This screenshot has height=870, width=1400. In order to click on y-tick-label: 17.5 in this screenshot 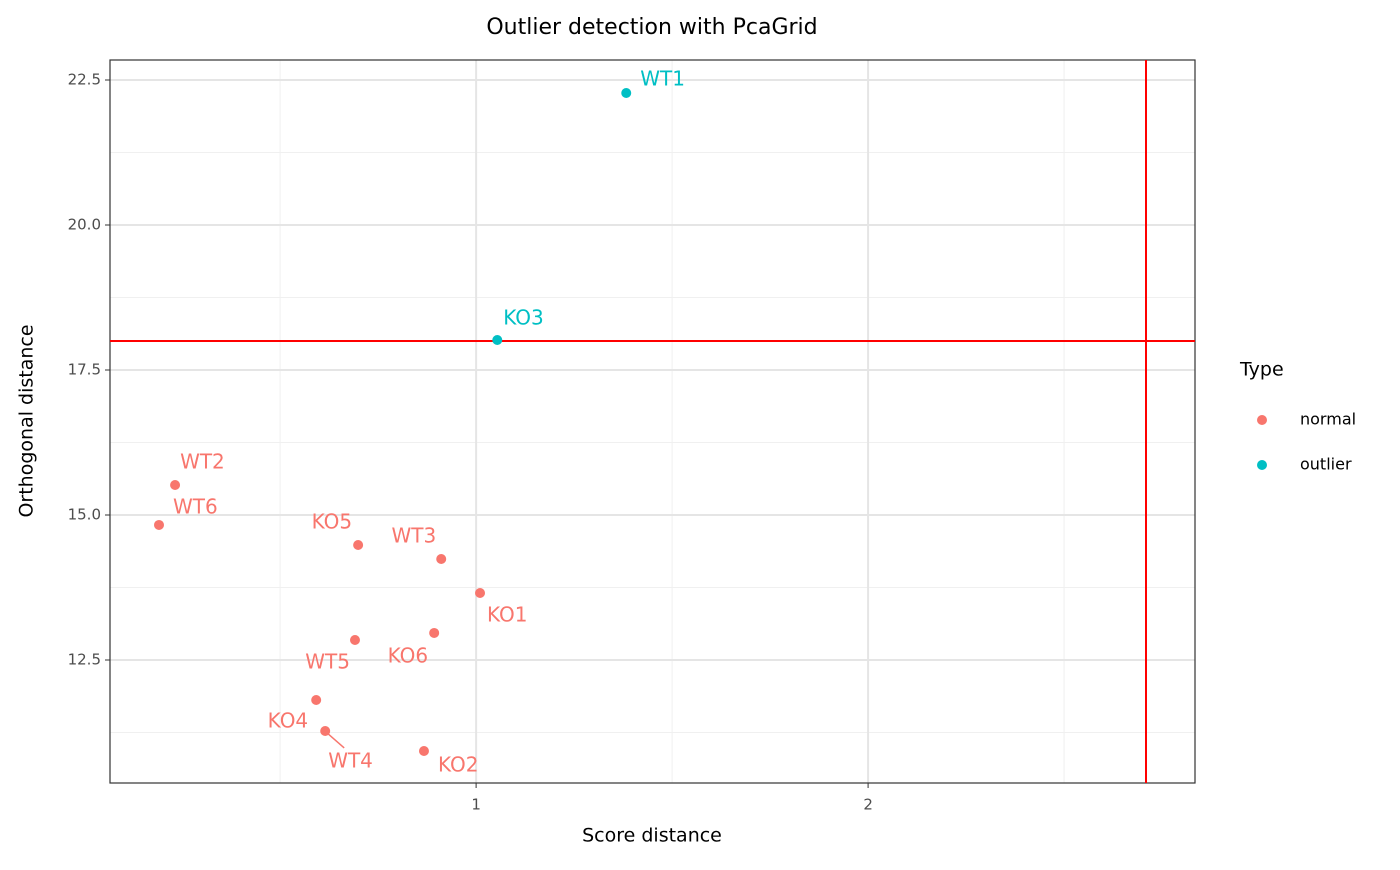, I will do `click(84, 369)`.